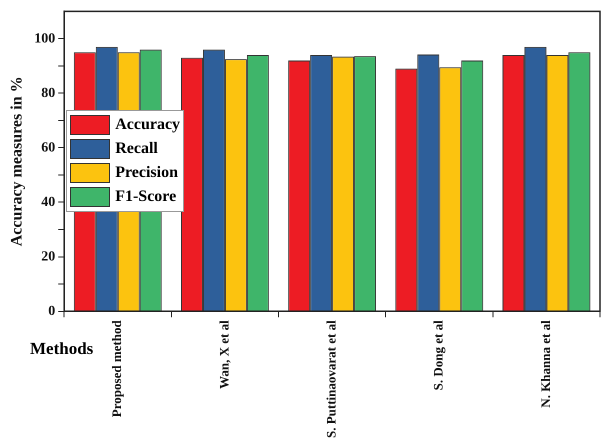 The width and height of the screenshot is (602, 441). I want to click on y-tick-label: 100, so click(45, 38).